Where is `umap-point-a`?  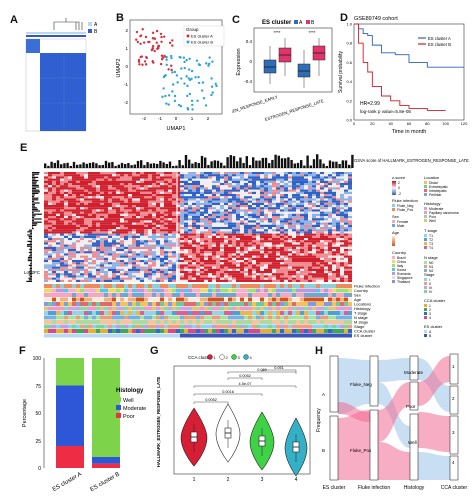
umap-point-a is located at coordinates (153, 62).